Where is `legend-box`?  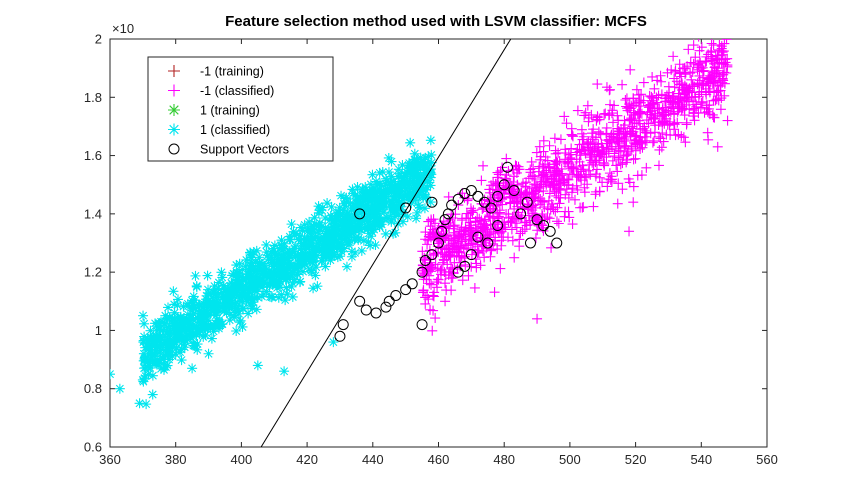
legend-box is located at coordinates (240, 109).